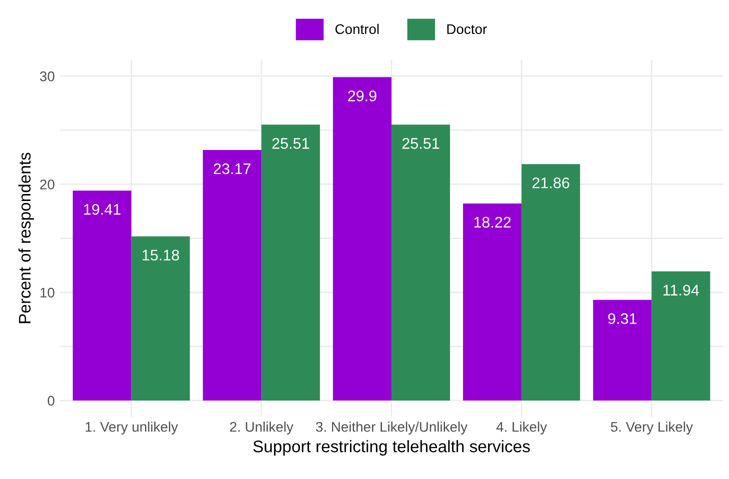  Describe the element at coordinates (651, 428) in the screenshot. I see `x-tick-label: 5. Very Likely` at that location.